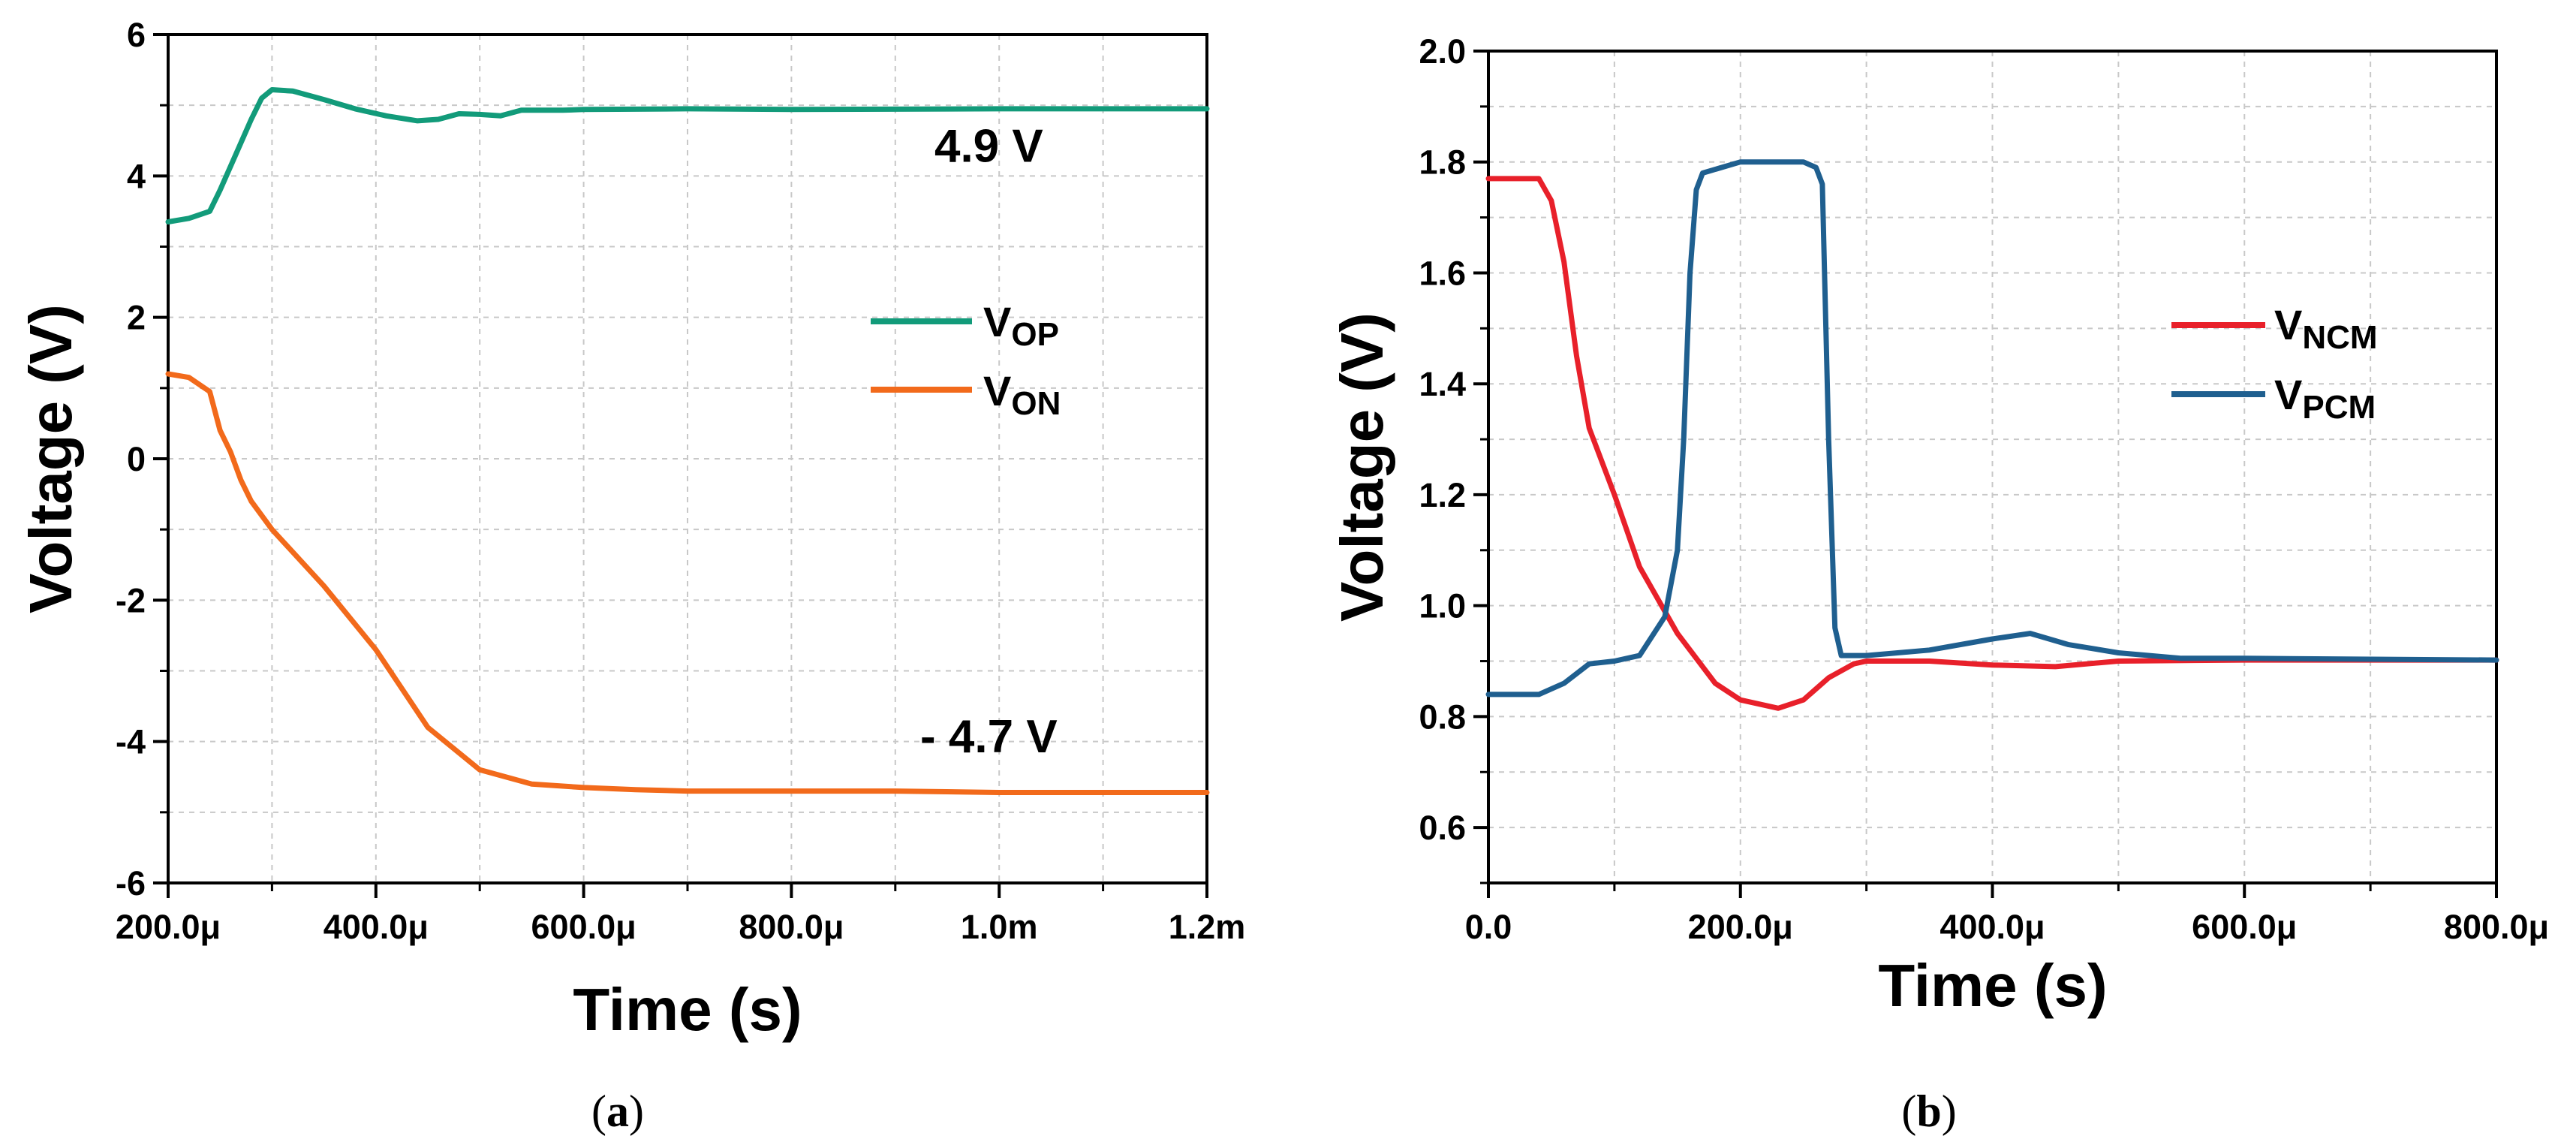 The height and width of the screenshot is (1145, 2576). Describe the element at coordinates (966, 360) in the screenshot. I see `legend-a: VOP VON` at that location.